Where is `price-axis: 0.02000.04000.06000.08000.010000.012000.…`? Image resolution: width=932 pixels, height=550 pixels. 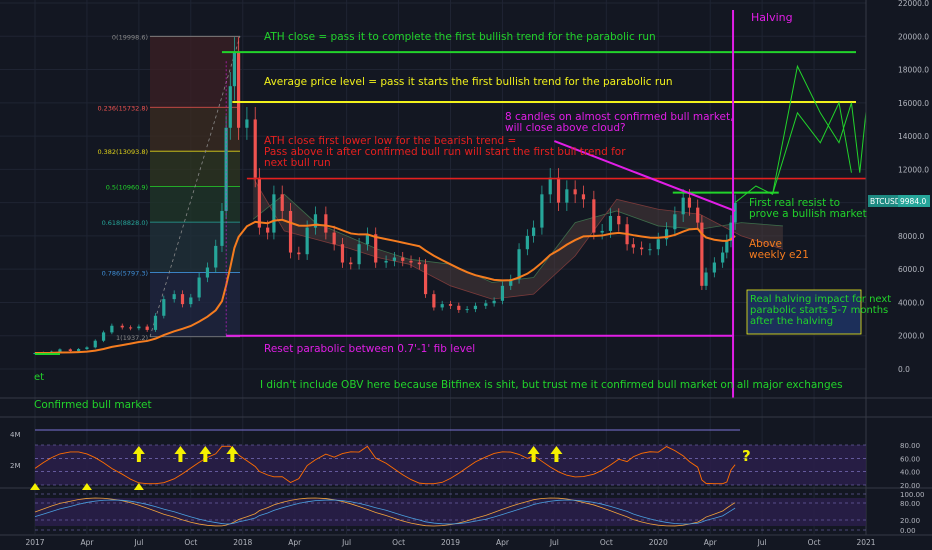
price-axis: 0.02000.04000.06000.08000.010000.012000.… is located at coordinates (898, 267).